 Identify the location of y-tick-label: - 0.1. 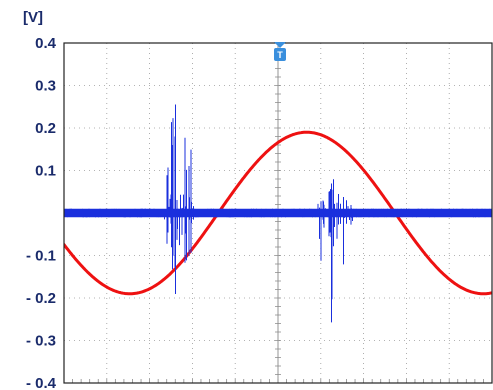
(41, 256).